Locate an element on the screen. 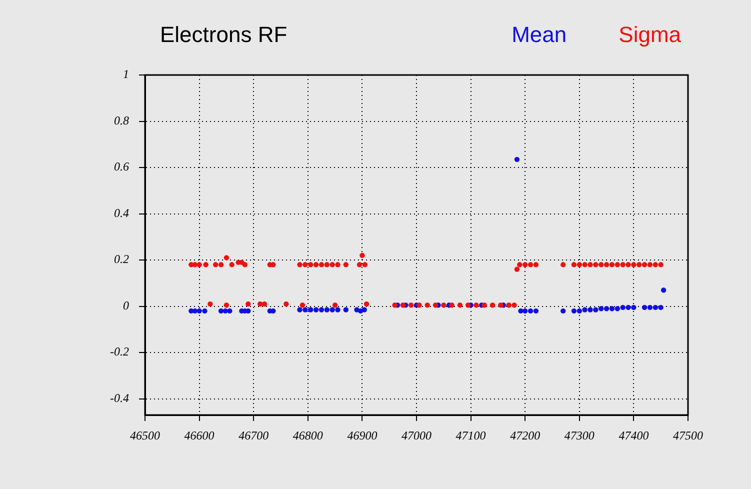 This screenshot has height=489, width=751. x-tick-label: 46800 is located at coordinates (307, 435).